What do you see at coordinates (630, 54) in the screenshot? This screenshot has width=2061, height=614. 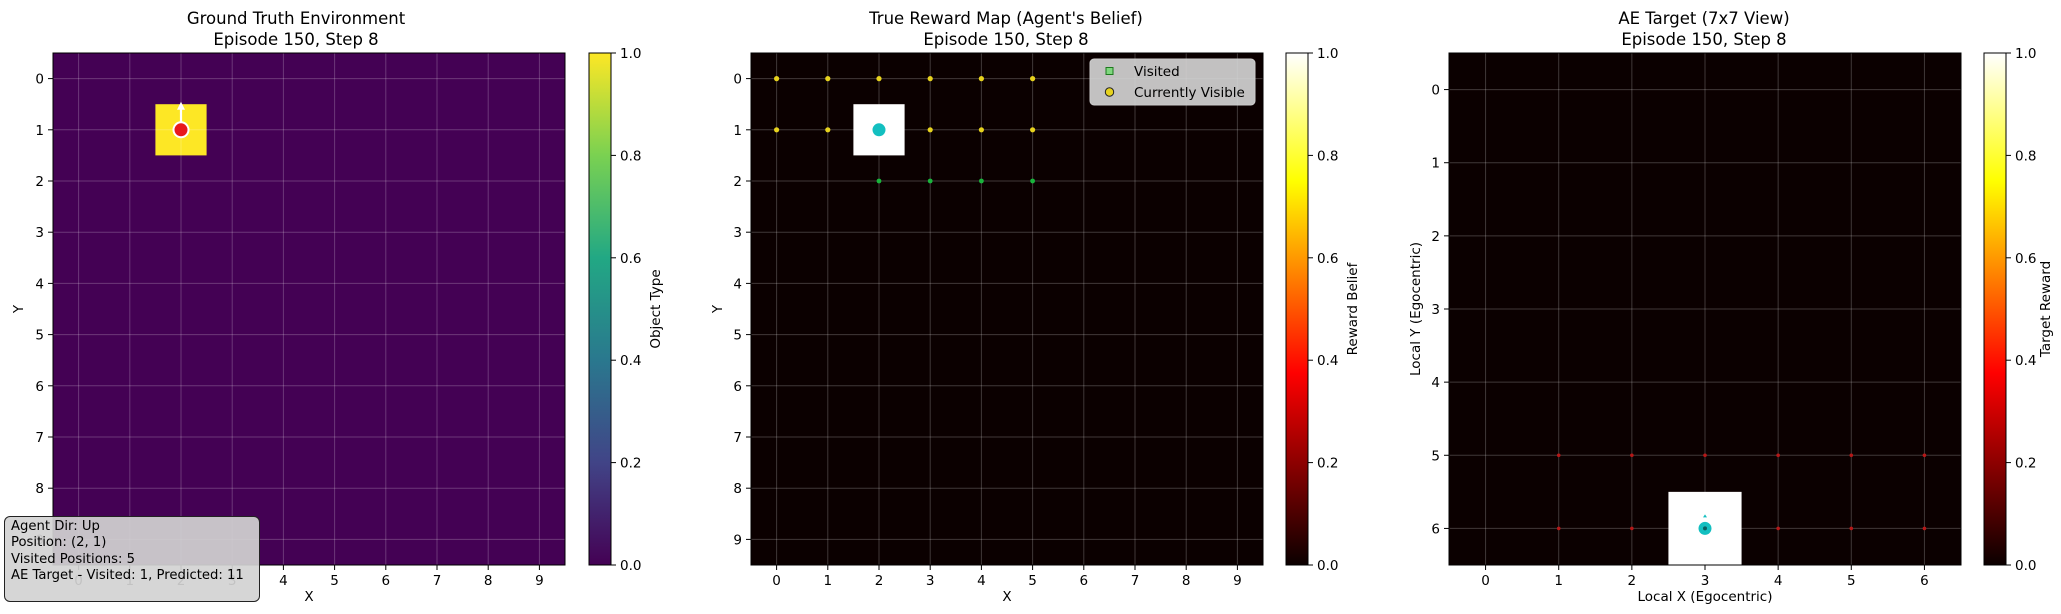 I see `colorbar-tick-label: 1.0` at bounding box center [630, 54].